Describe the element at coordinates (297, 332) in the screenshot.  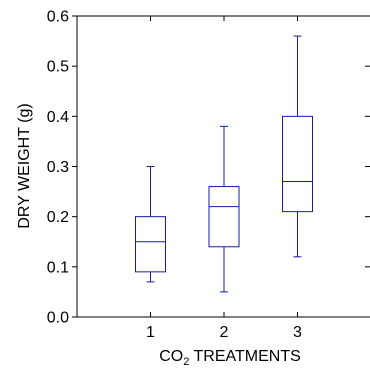
I see `x-tick-label: 3` at that location.